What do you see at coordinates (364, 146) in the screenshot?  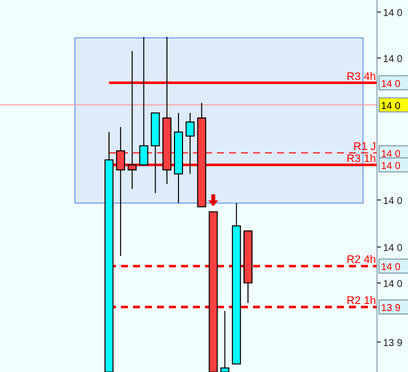 I see `ref-line-label: R1 J` at bounding box center [364, 146].